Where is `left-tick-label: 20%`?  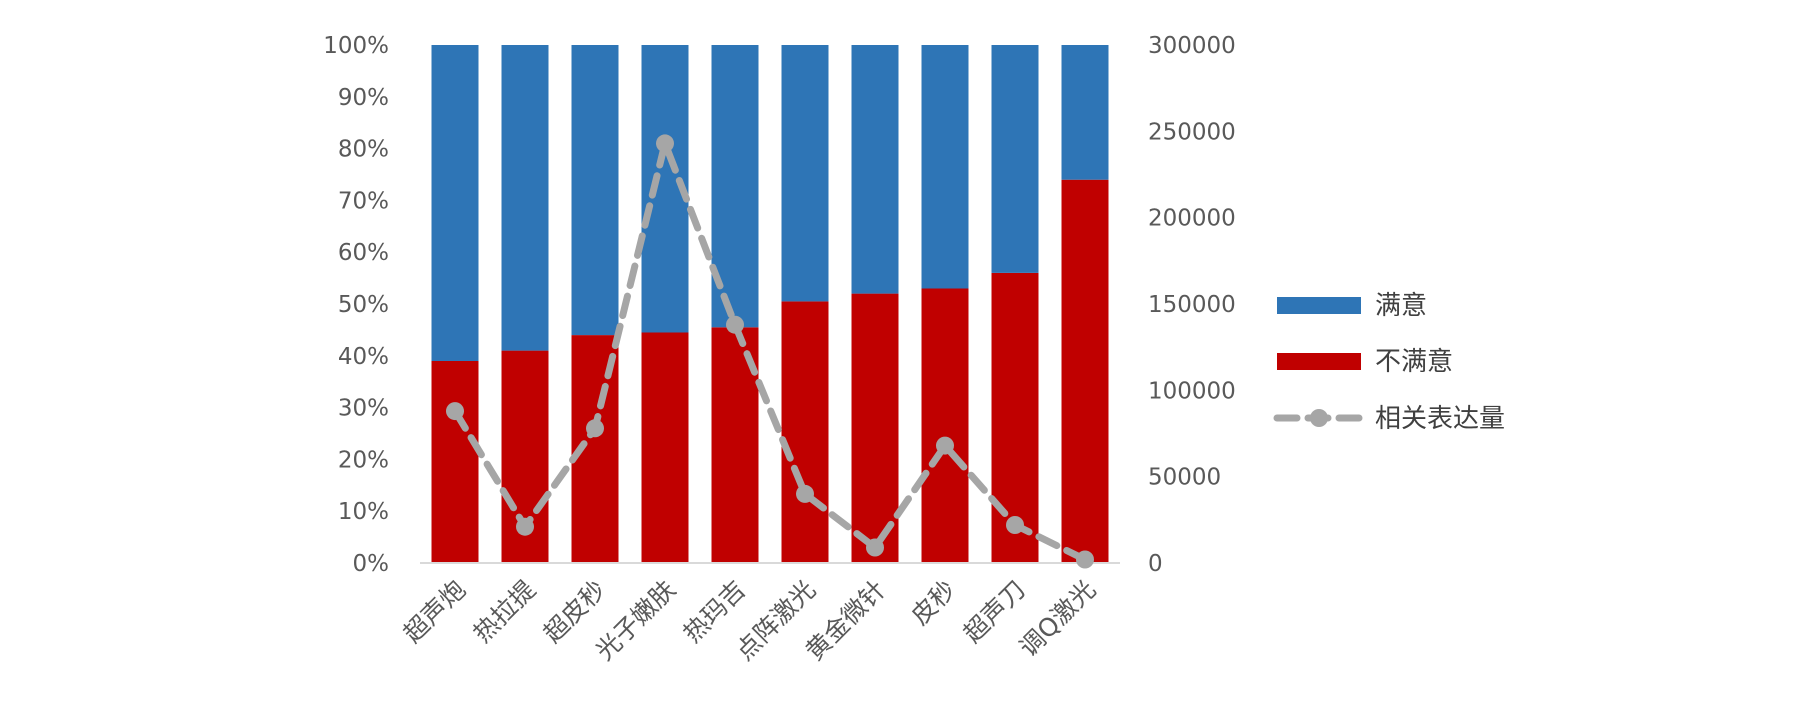 left-tick-label: 20% is located at coordinates (363, 460).